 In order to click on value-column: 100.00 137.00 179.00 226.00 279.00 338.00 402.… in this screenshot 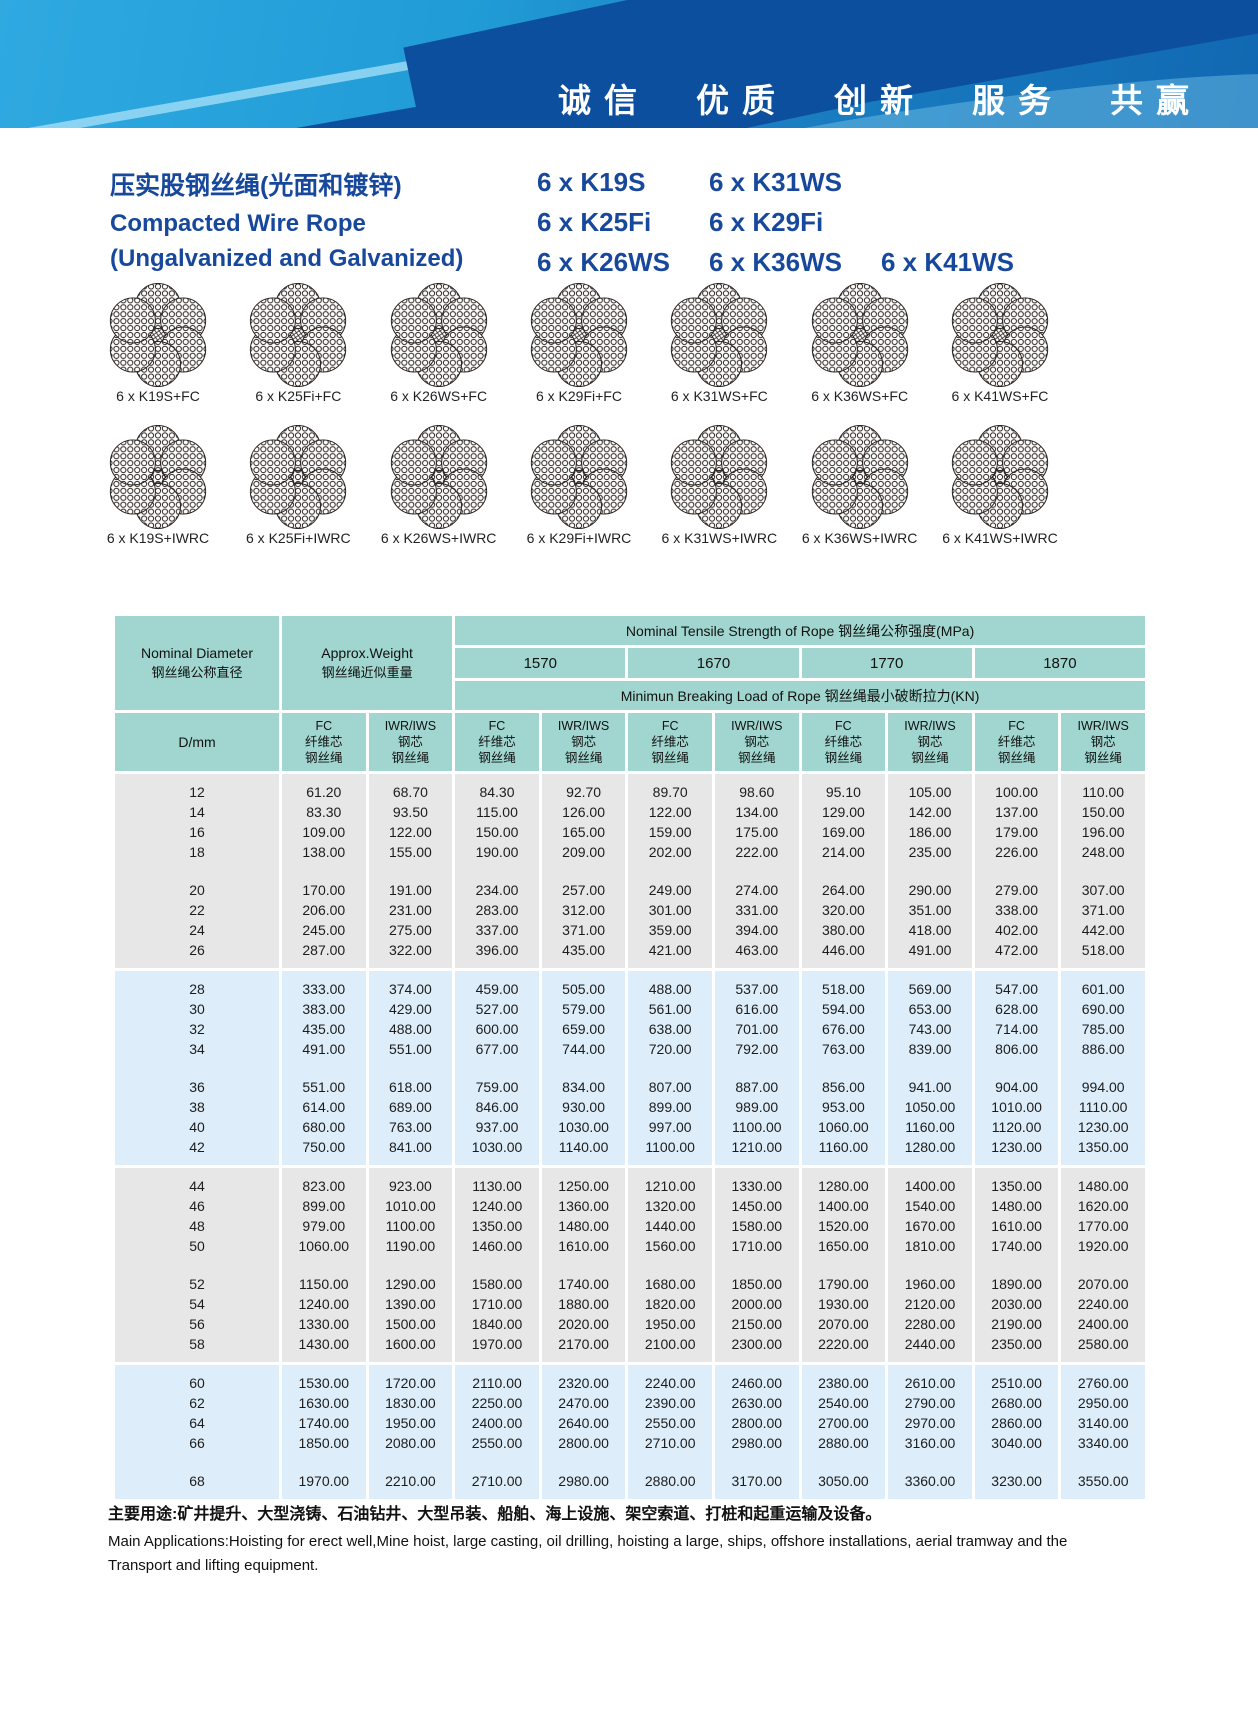, I will do `click(1016, 871)`.